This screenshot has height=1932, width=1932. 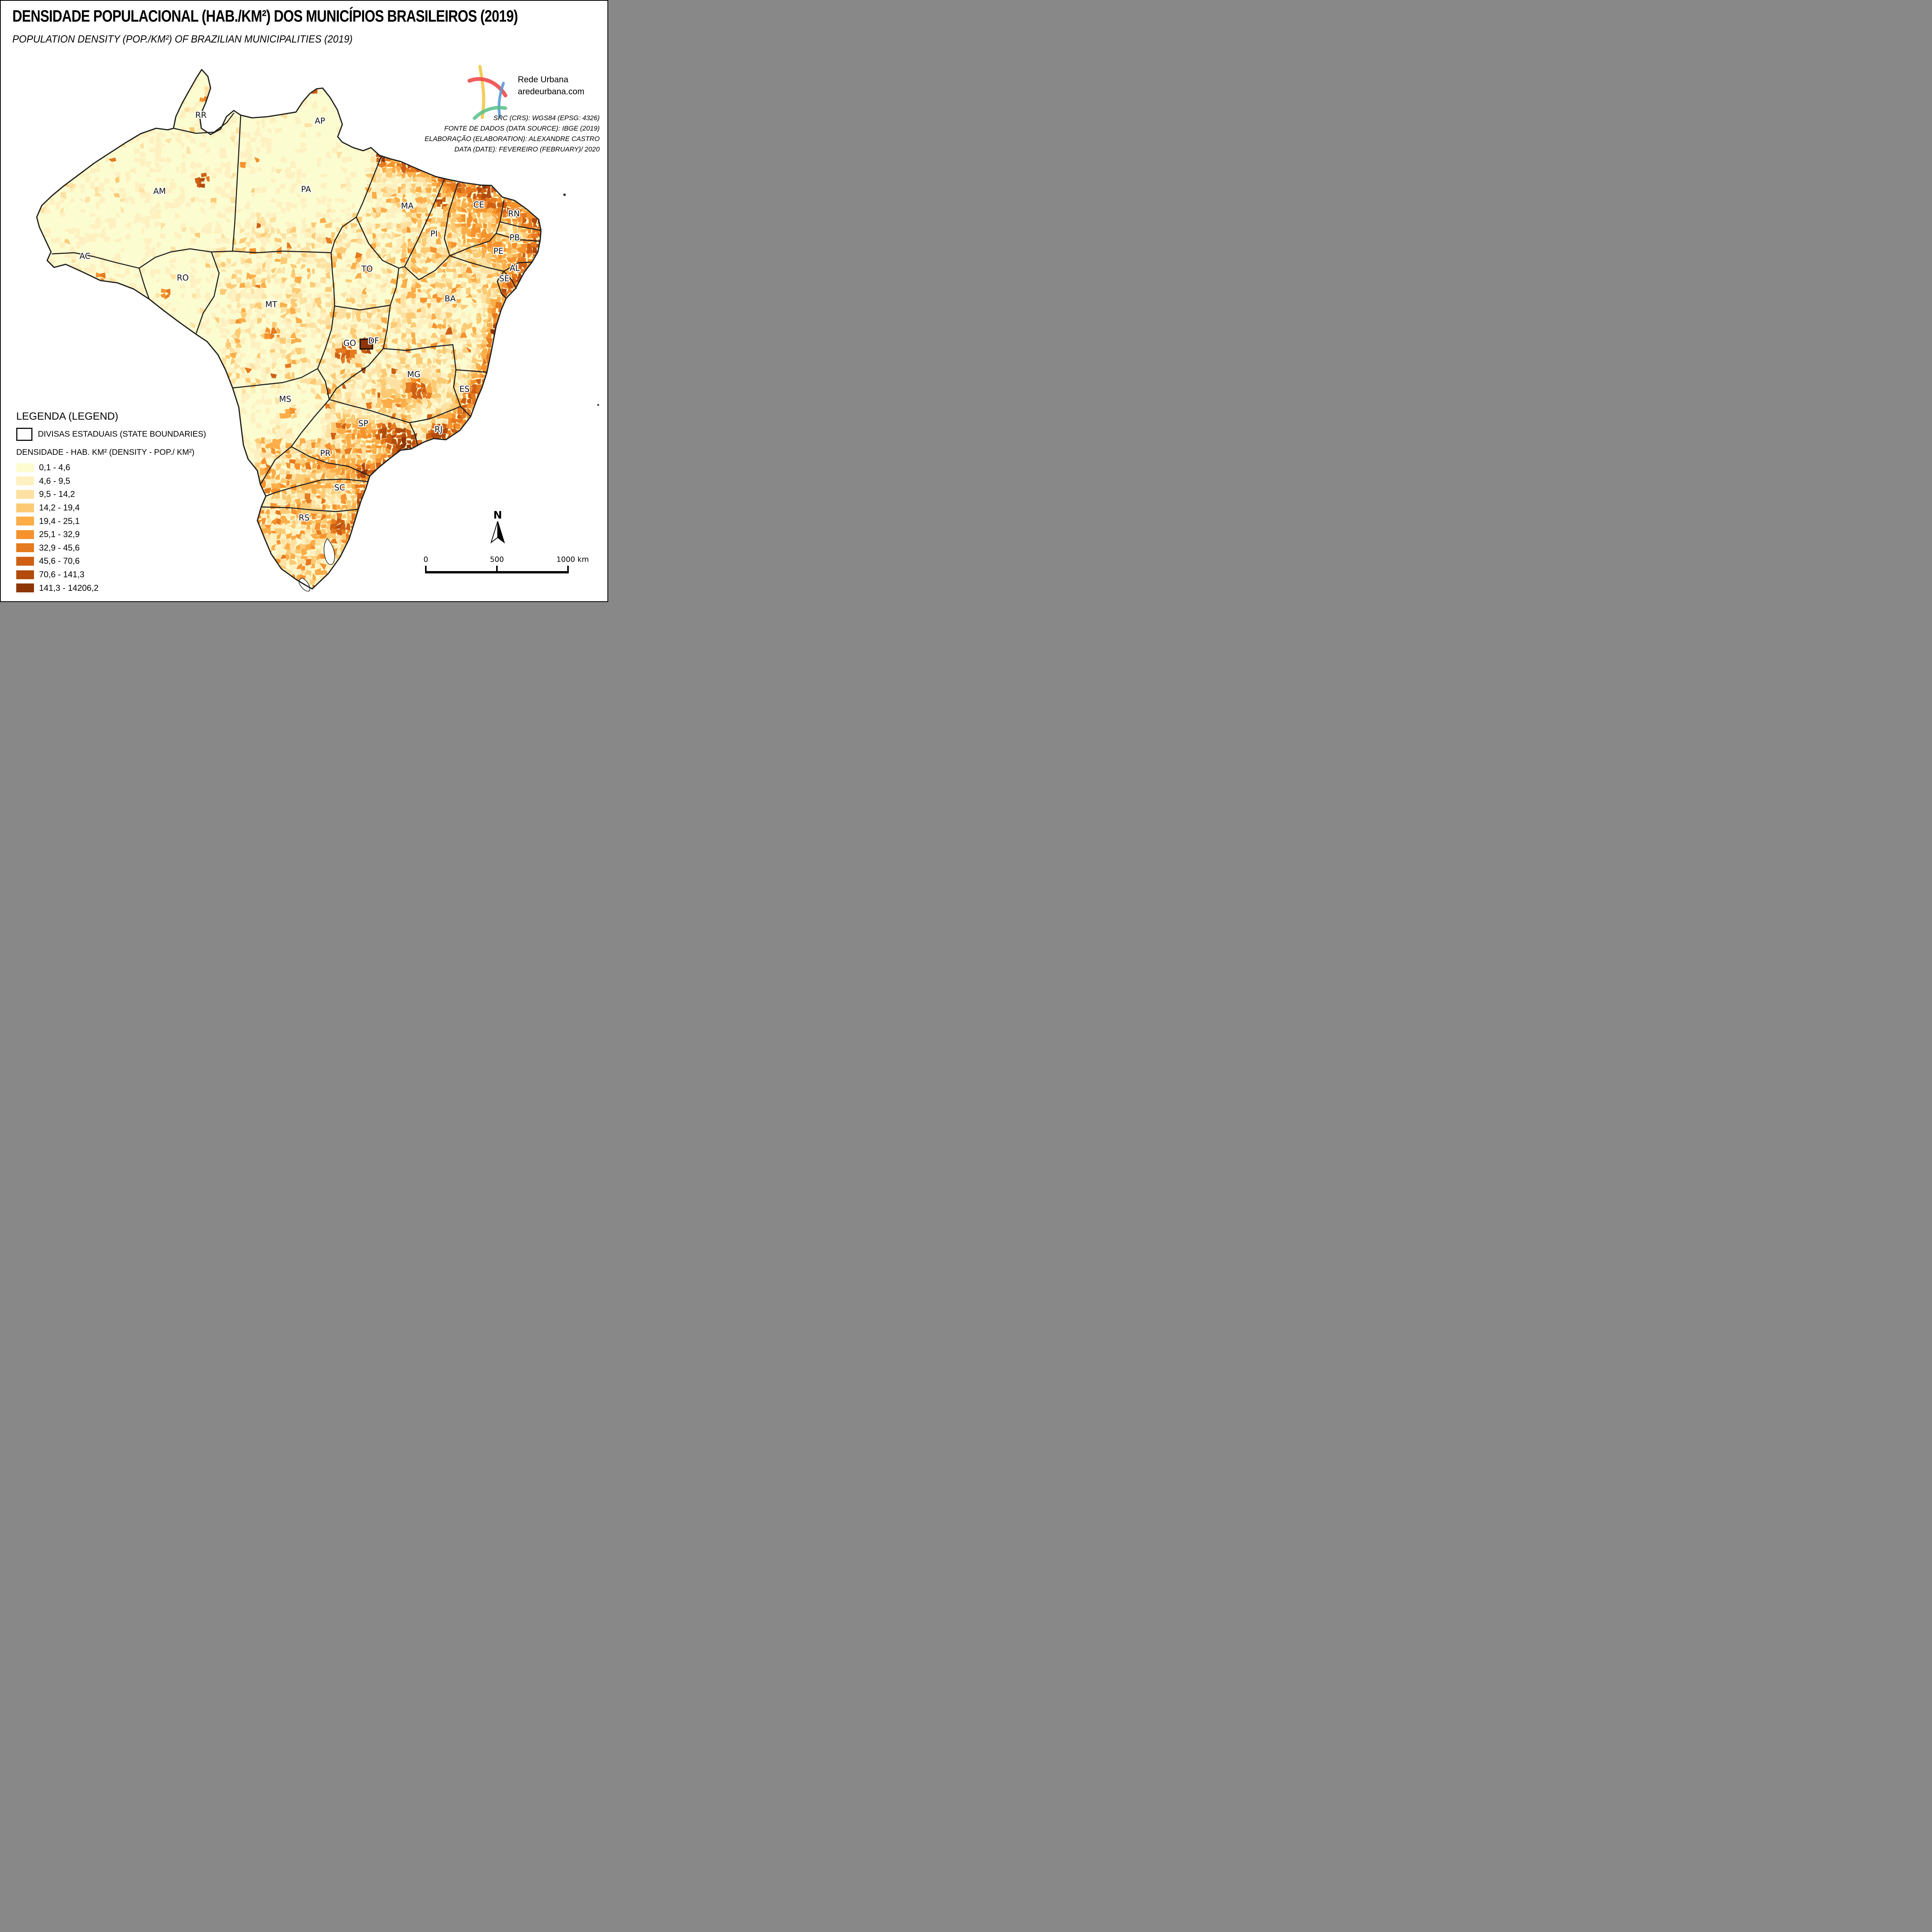 What do you see at coordinates (125, 575) in the screenshot?
I see `legend-class-row: 70,6 - 141,3` at bounding box center [125, 575].